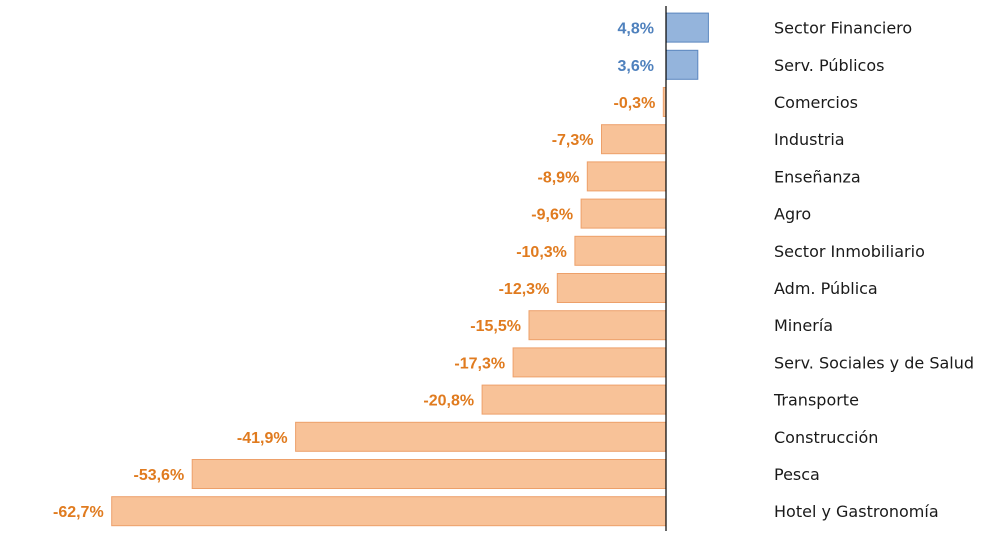 Image resolution: width=1000 pixels, height=546 pixels. What do you see at coordinates (682, 64) in the screenshot?
I see `bar-serv-publicos` at bounding box center [682, 64].